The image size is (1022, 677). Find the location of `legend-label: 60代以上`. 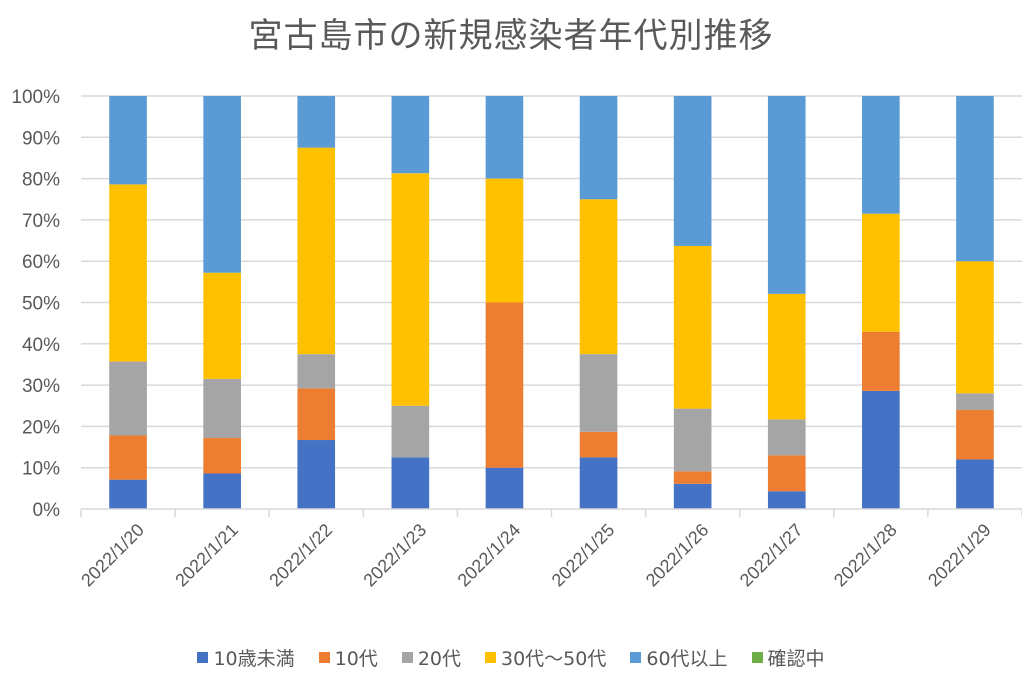

legend-label: 60代以上 is located at coordinates (687, 659).